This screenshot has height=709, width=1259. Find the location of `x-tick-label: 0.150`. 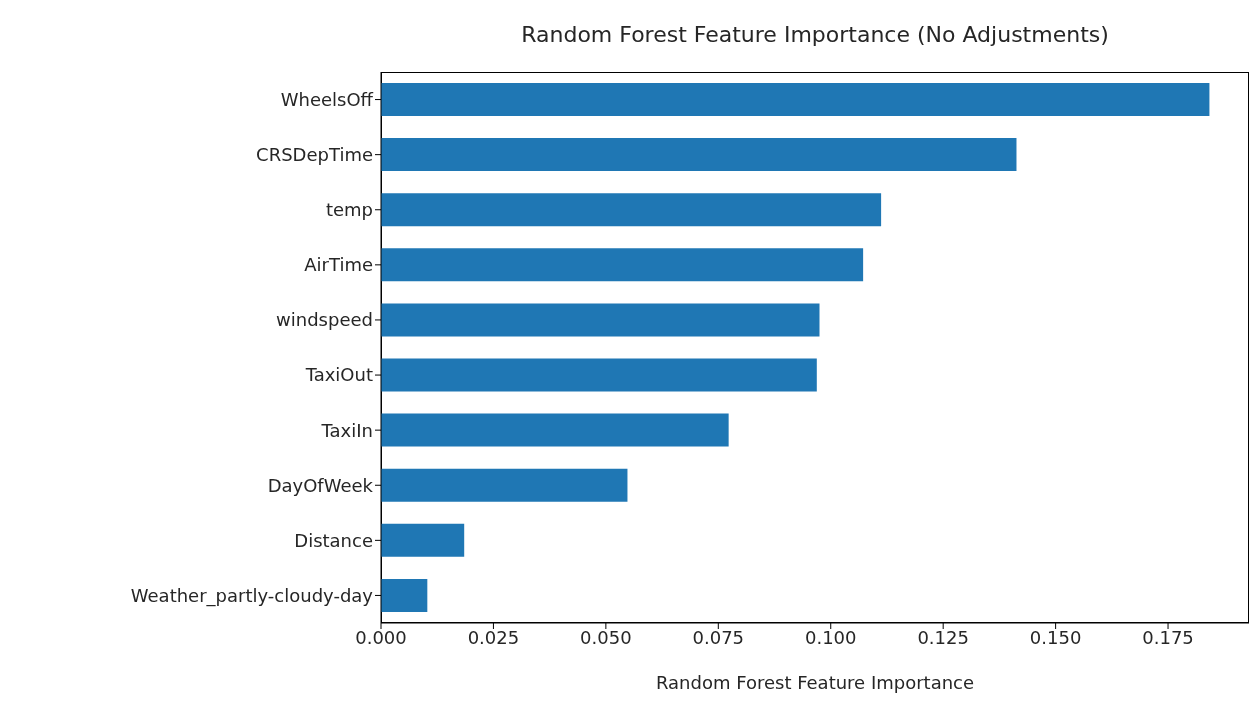

x-tick-label: 0.150 is located at coordinates (1055, 637).